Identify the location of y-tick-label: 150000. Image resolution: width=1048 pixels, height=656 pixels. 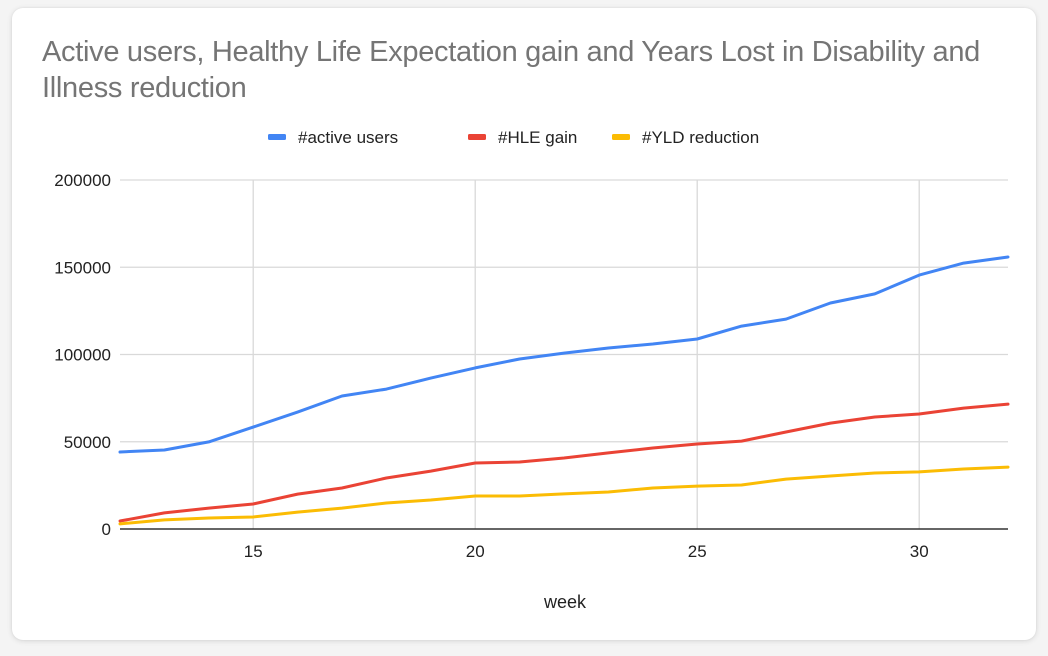
(82, 267).